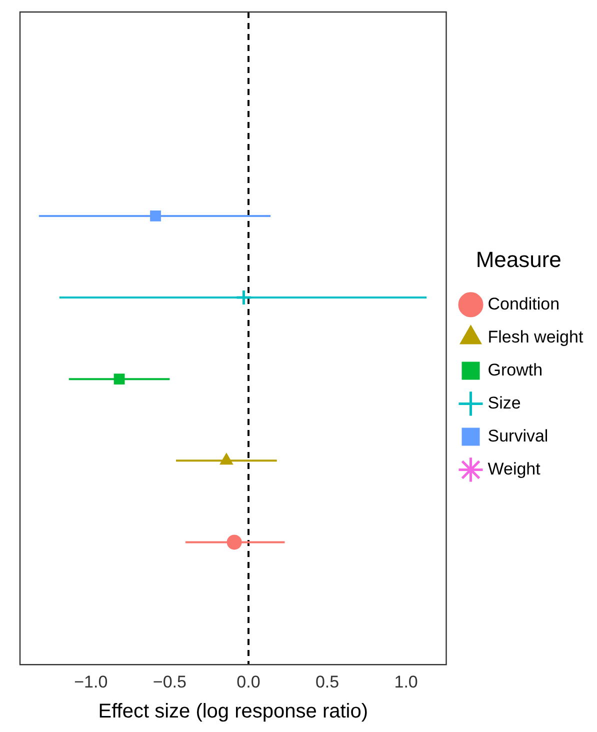 This screenshot has height=732, width=597. Describe the element at coordinates (514, 468) in the screenshot. I see `legend-label: Weight` at that location.